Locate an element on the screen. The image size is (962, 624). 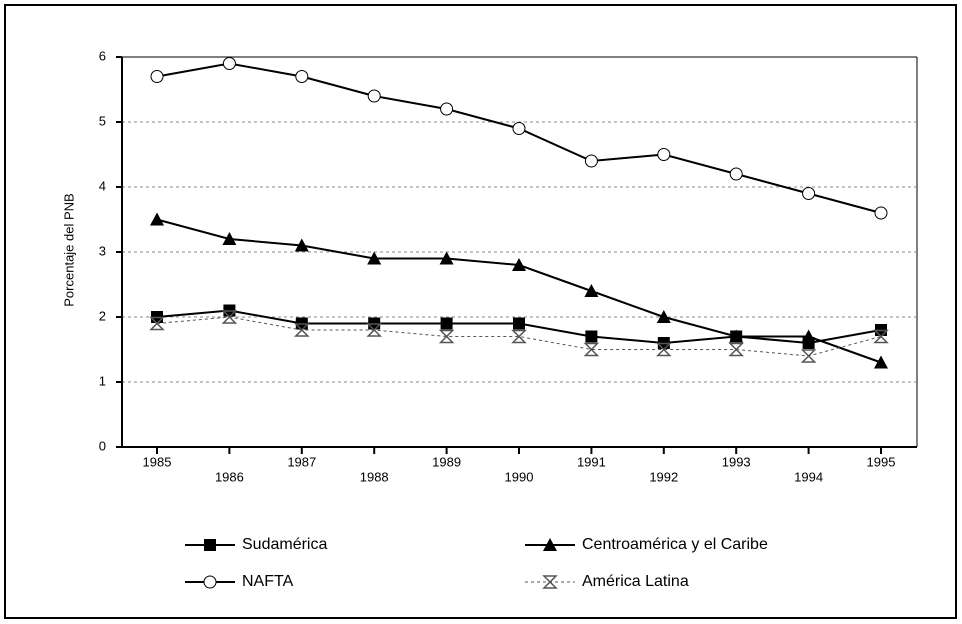
legend-label: América Latina is located at coordinates (635, 581).